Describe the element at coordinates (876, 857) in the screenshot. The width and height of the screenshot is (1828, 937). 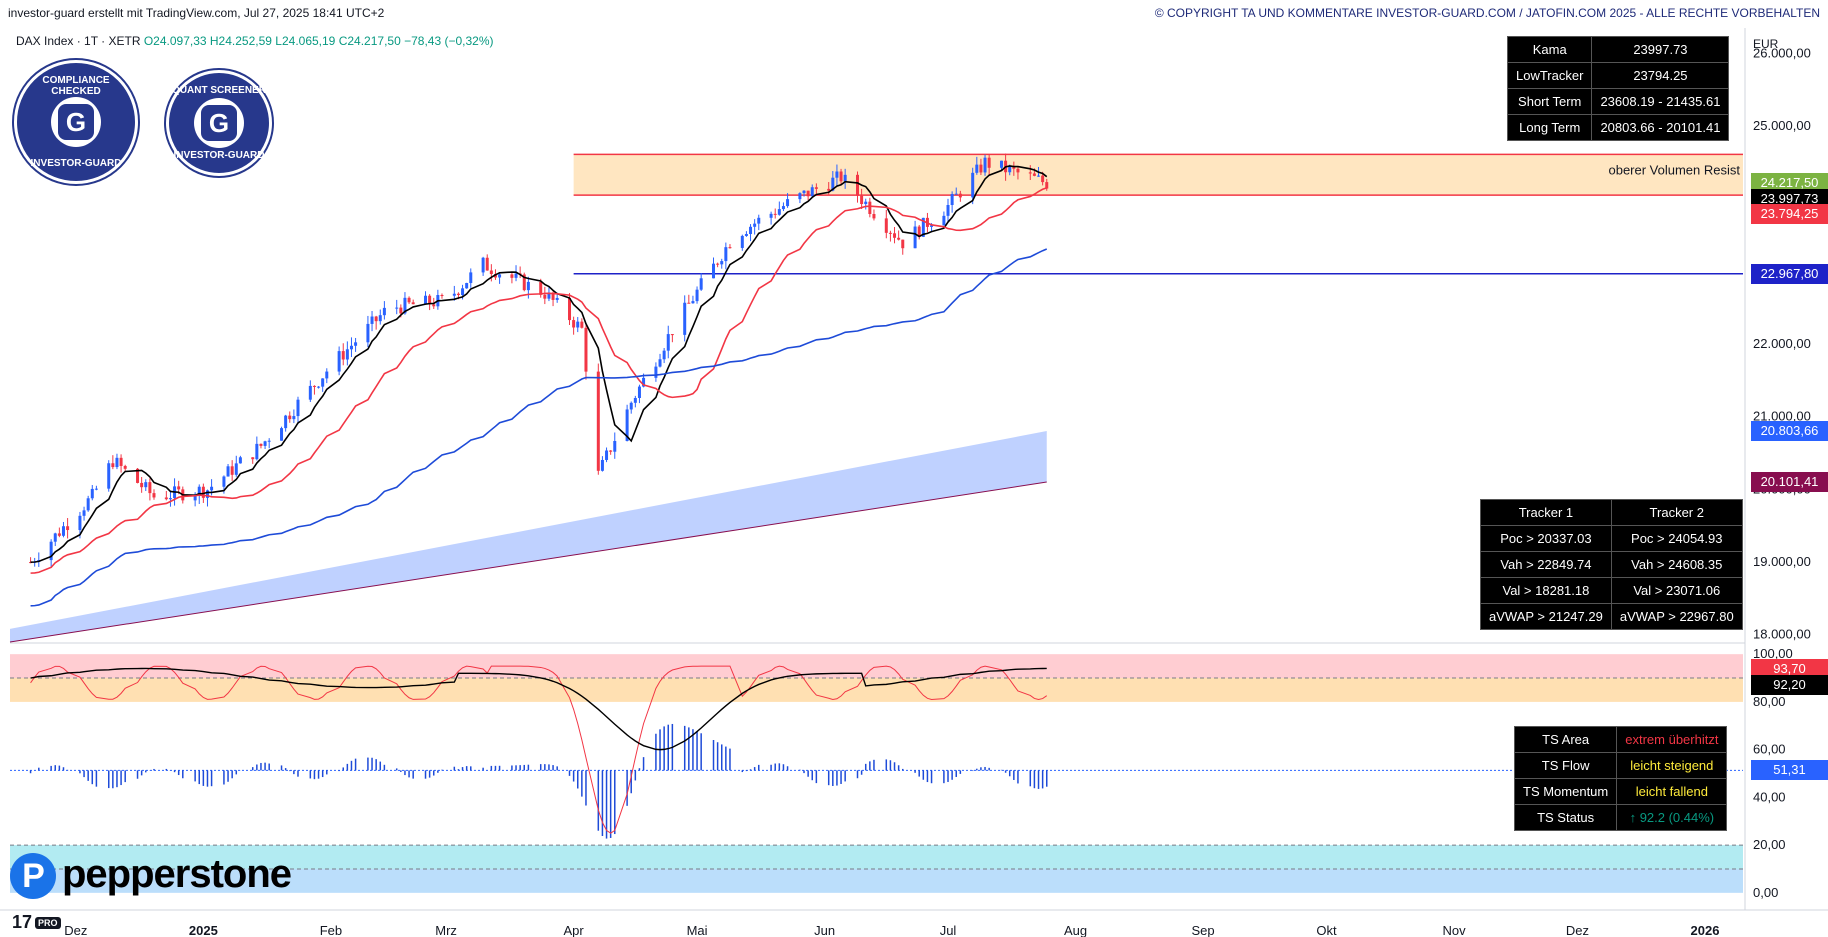
I see `osc-oversold-top` at that location.